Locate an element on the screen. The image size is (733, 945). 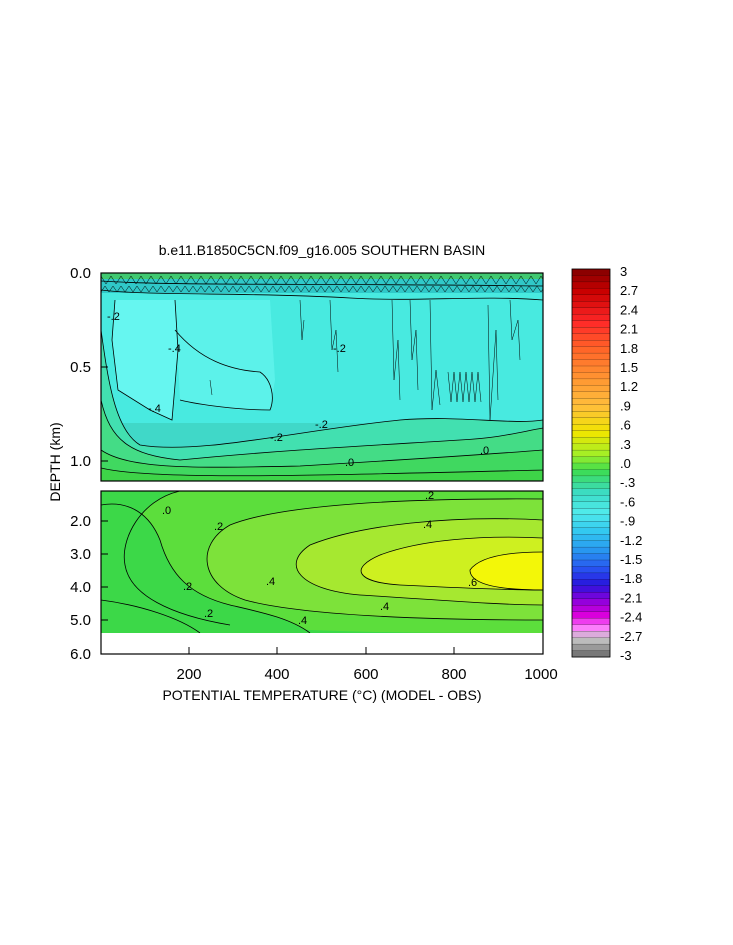
colorbar-label: -1.5 is located at coordinates (631, 559).